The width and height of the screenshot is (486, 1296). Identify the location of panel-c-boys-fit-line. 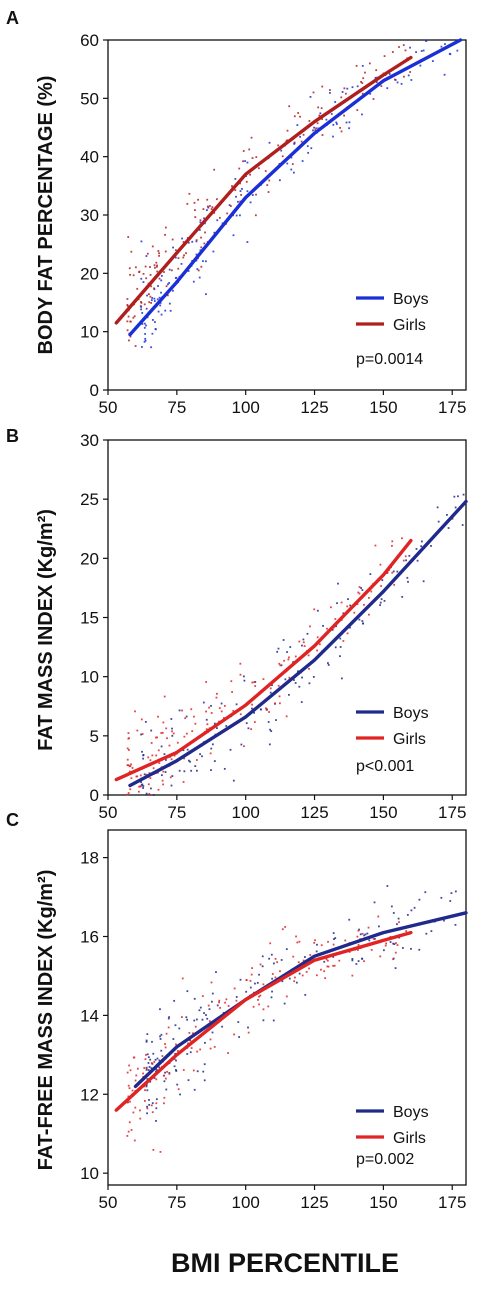
(300, 1000).